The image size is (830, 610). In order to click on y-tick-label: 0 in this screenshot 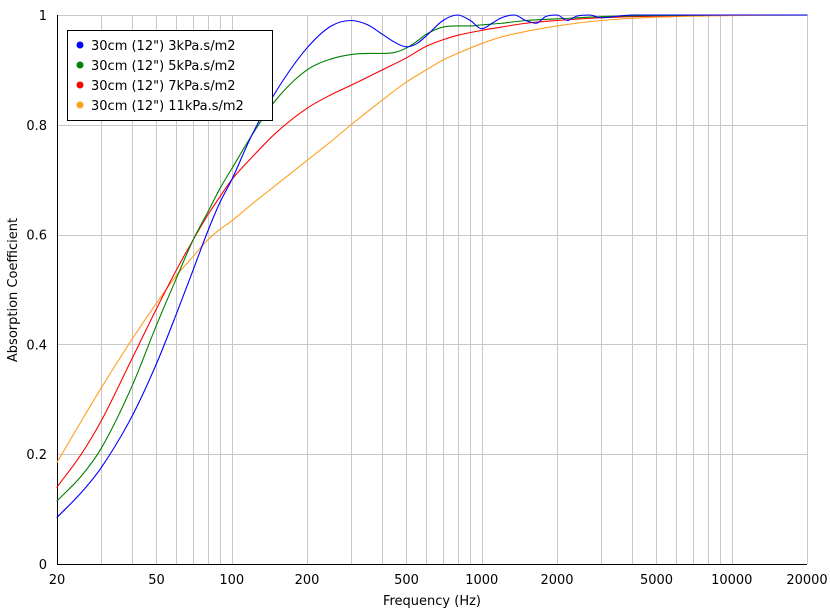, I will do `click(43, 565)`.